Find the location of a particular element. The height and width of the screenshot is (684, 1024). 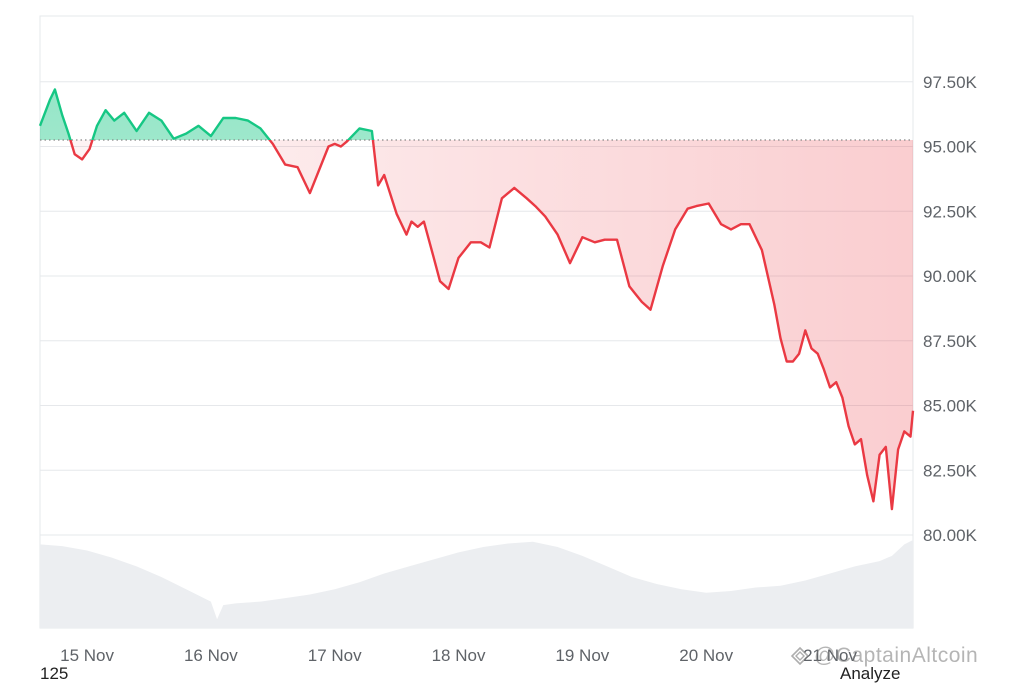

y-tick-label: 87.50K is located at coordinates (950, 341).